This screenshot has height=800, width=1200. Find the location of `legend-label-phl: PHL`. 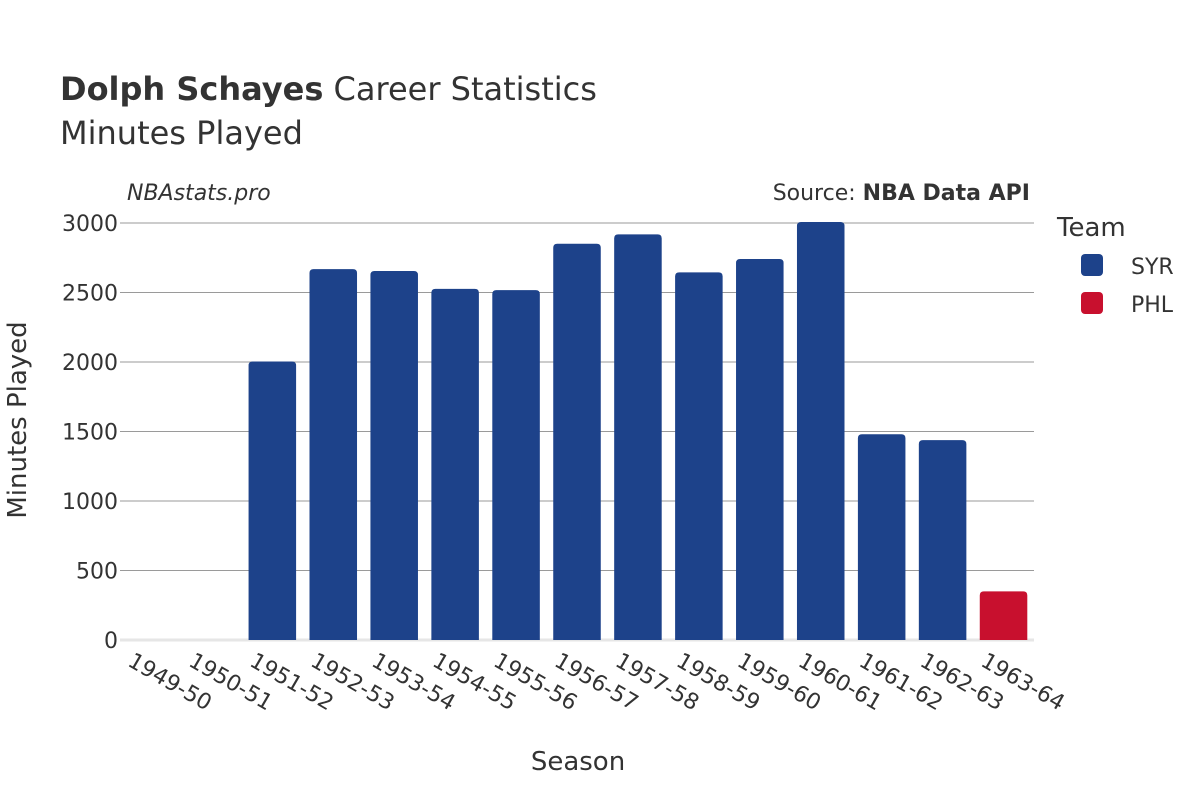

legend-label-phl: PHL is located at coordinates (1152, 305).